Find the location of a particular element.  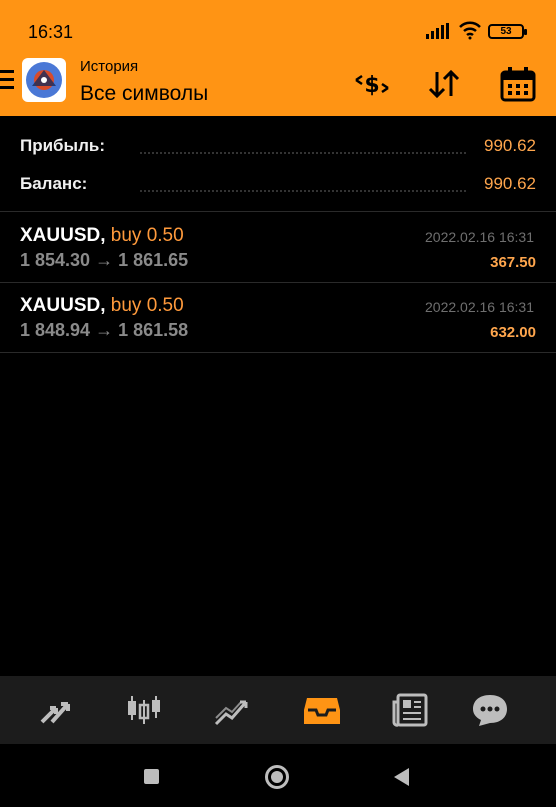

trade-arrows-icon is located at coordinates (56, 710).